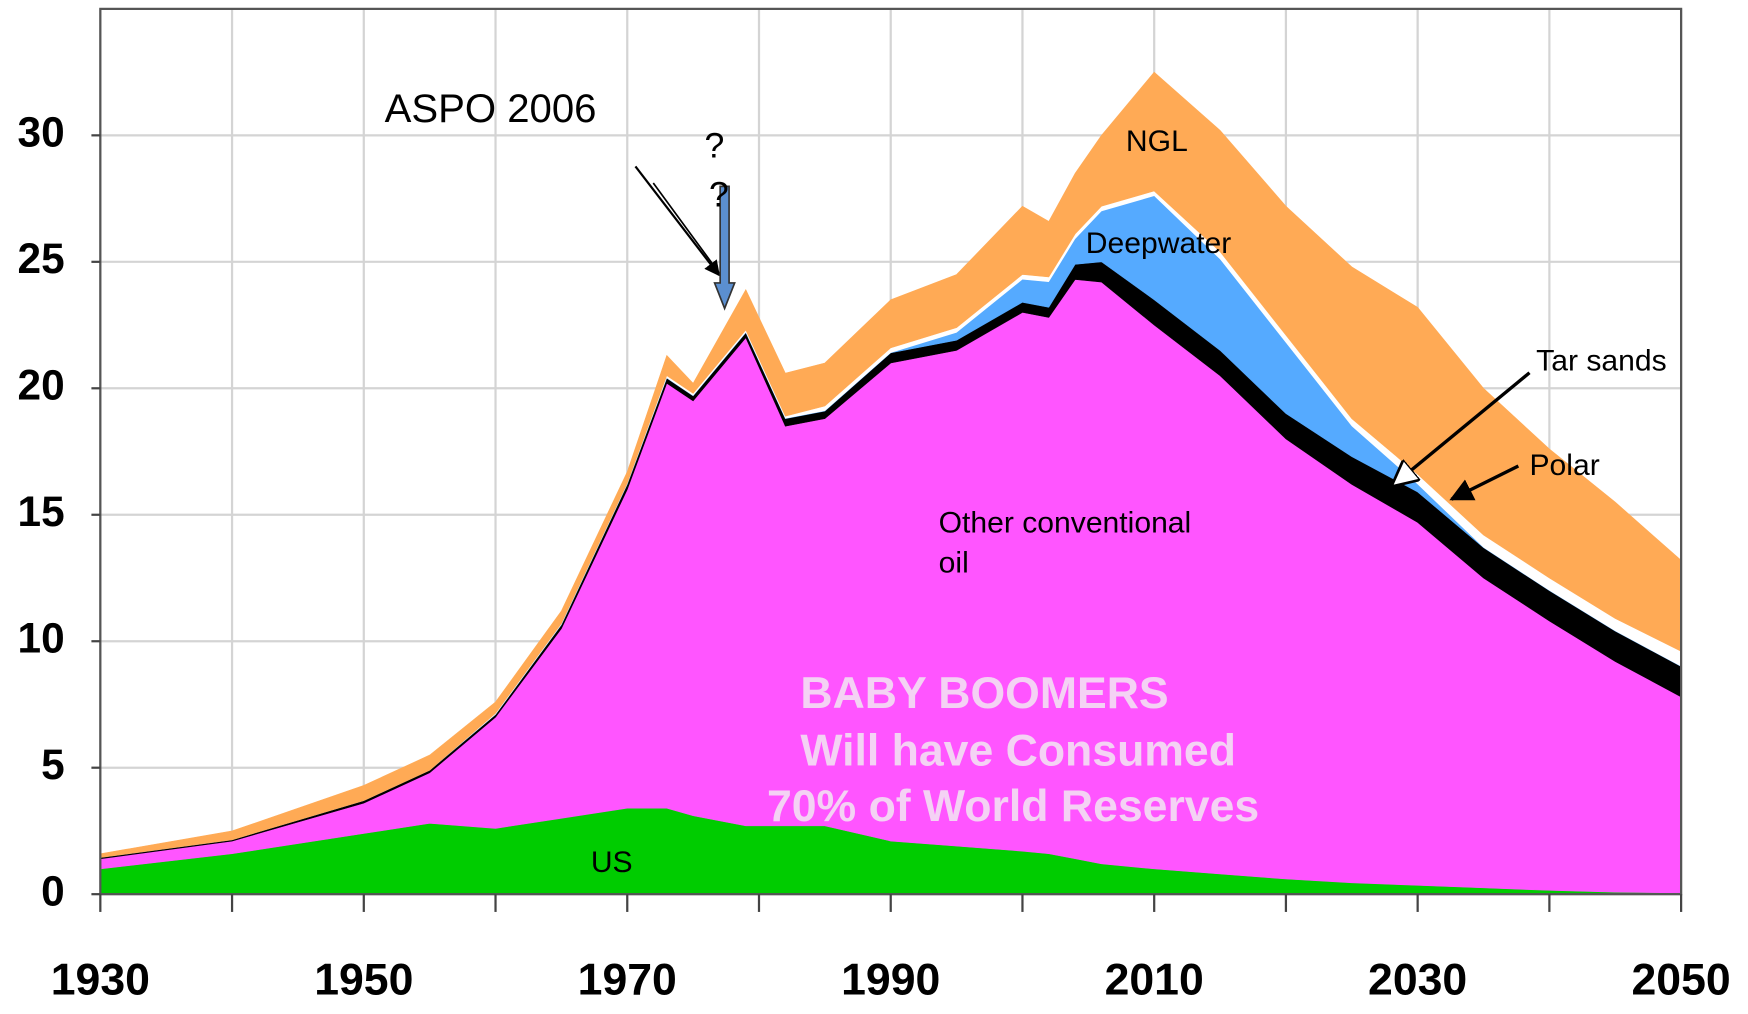  What do you see at coordinates (1681, 980) in the screenshot?
I see `x-tick-label: 2050` at bounding box center [1681, 980].